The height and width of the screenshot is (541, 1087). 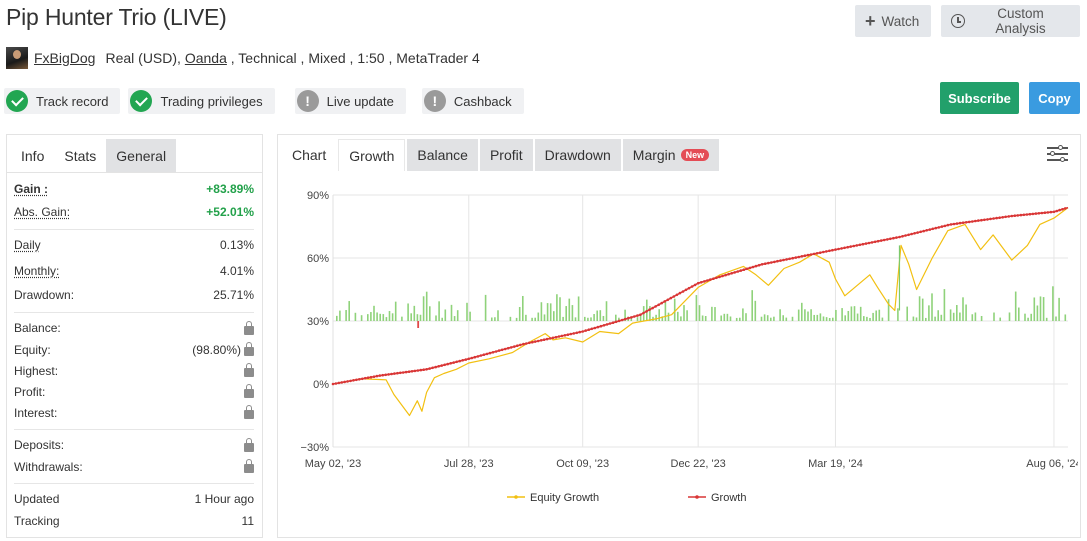 I want to click on legend-equity-label: Equity Growth, so click(x=564, y=498).